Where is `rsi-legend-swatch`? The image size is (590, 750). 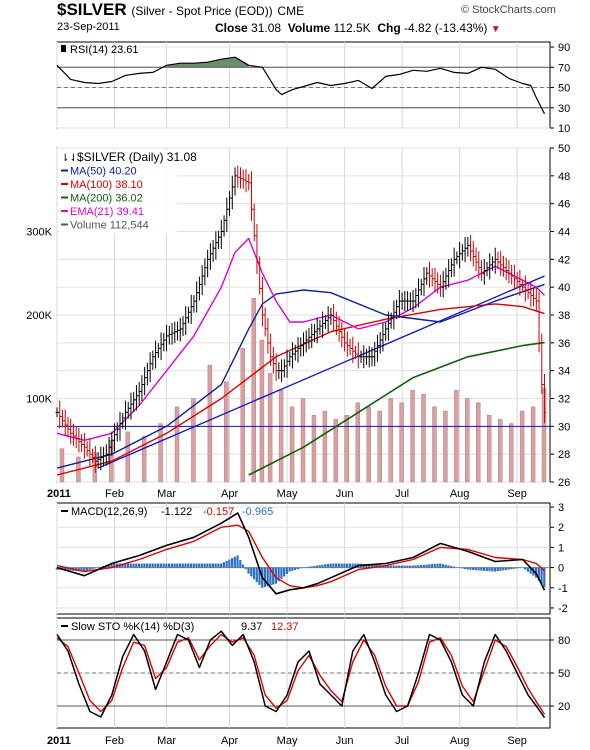
rsi-legend-swatch is located at coordinates (63, 48).